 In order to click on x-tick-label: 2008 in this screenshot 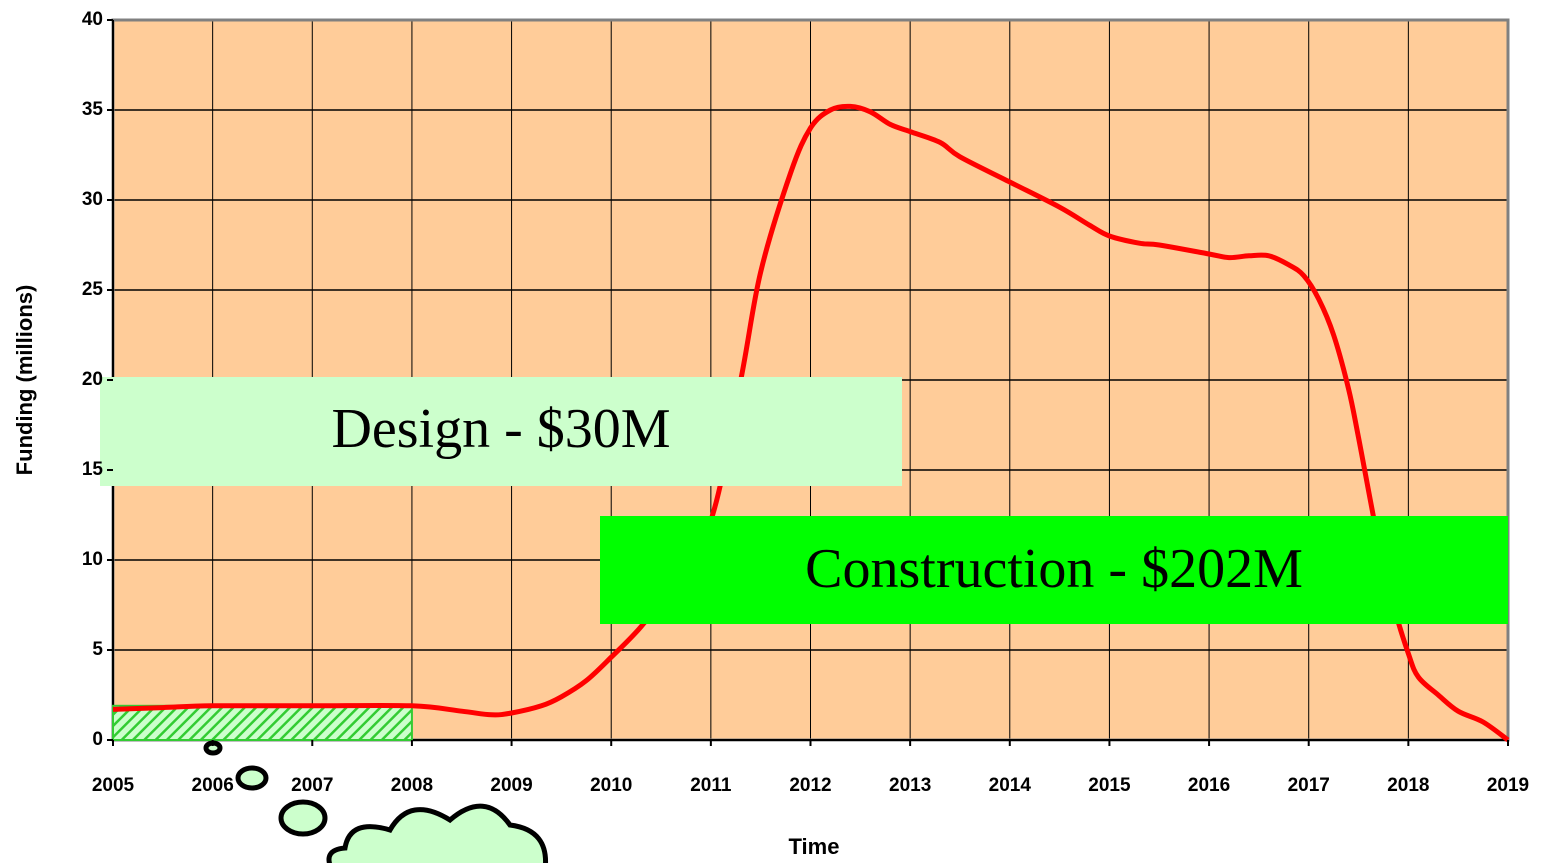, I will do `click(412, 785)`.